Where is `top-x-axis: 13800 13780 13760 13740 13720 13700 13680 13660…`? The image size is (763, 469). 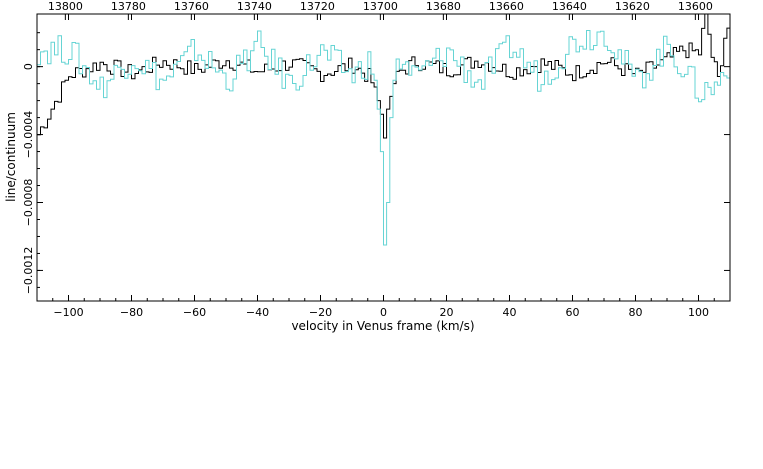 top-x-axis: 13800 13780 13760 13740 13720 13700 13680 13660… is located at coordinates (380, 10).